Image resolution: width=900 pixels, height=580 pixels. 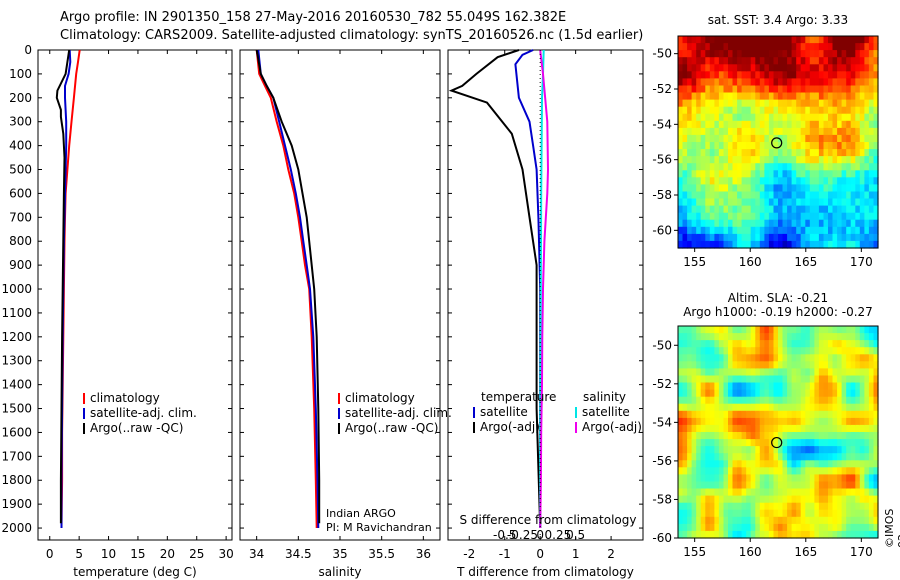 What do you see at coordinates (137, 554) in the screenshot?
I see `x-tick-label: 15` at bounding box center [137, 554].